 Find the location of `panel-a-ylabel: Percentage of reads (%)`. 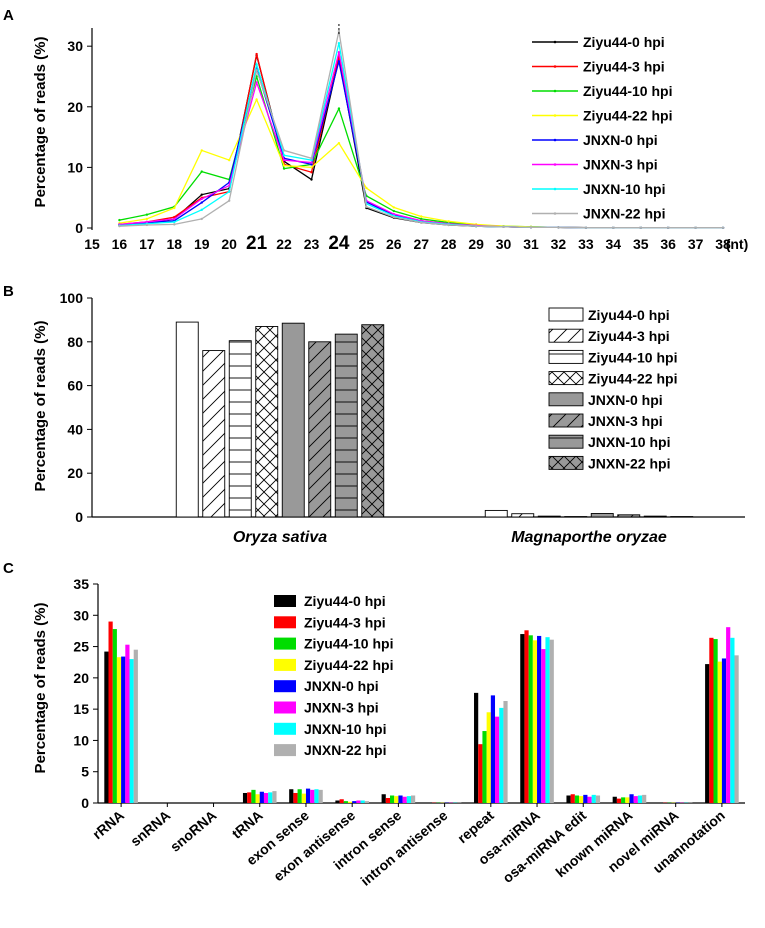

panel-a-ylabel: Percentage of reads (%) is located at coordinates (40, 122).